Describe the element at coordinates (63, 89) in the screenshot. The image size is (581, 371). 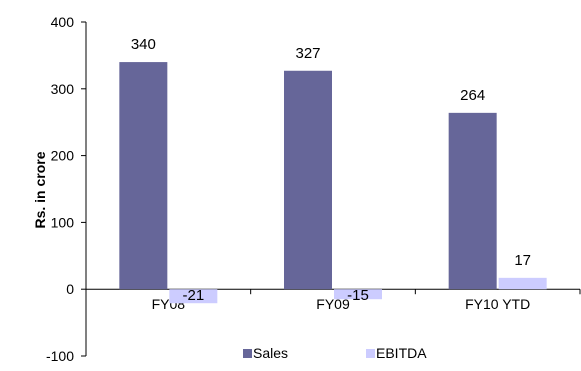
I see `y-tick-label: 300` at that location.